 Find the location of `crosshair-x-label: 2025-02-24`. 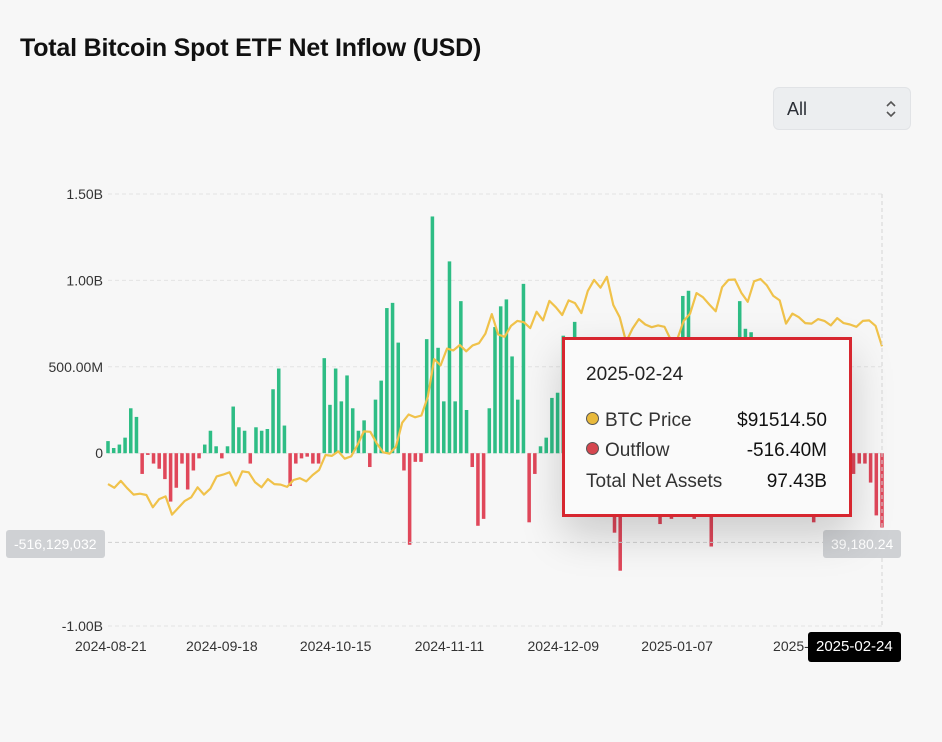

crosshair-x-label: 2025-02-24 is located at coordinates (854, 647).